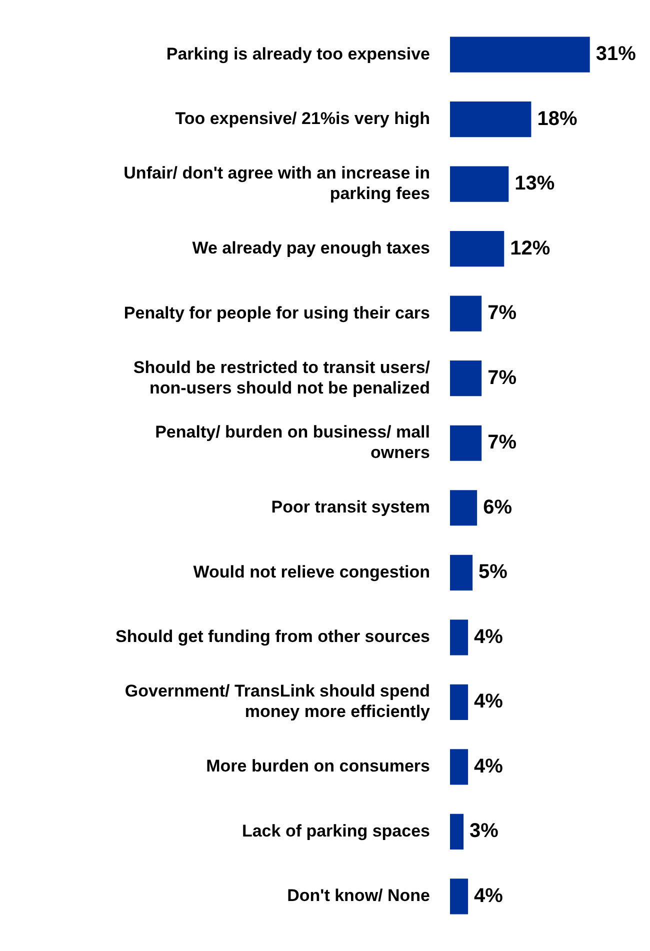  What do you see at coordinates (277, 702) in the screenshot?
I see `y-tick-label: Government/ TransLink should spend money more efficiently` at bounding box center [277, 702].